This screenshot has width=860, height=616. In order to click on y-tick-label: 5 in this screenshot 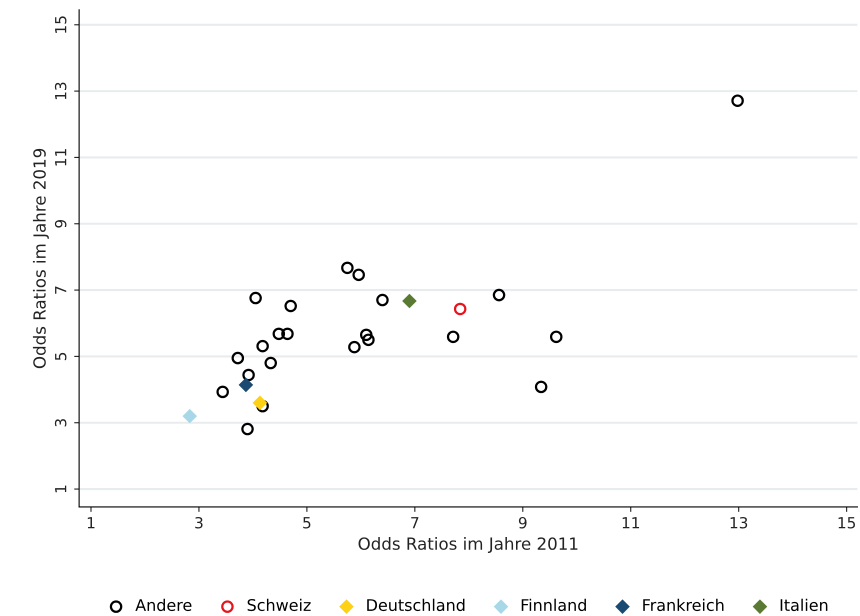, I will do `click(60, 356)`.